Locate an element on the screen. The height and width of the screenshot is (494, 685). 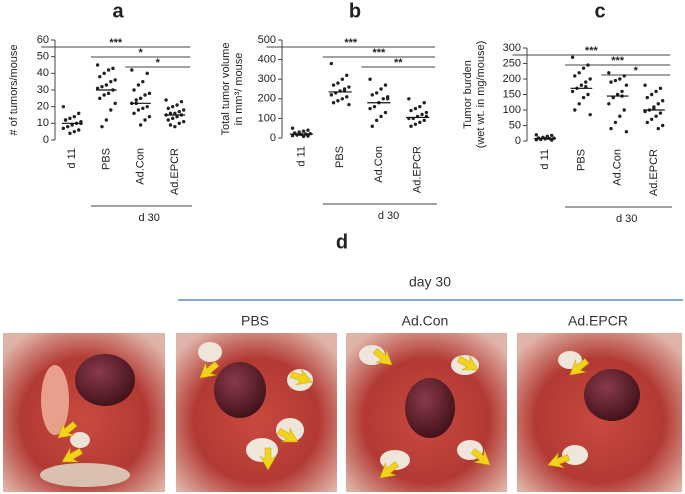
panel-letter: b is located at coordinates (355, 11).